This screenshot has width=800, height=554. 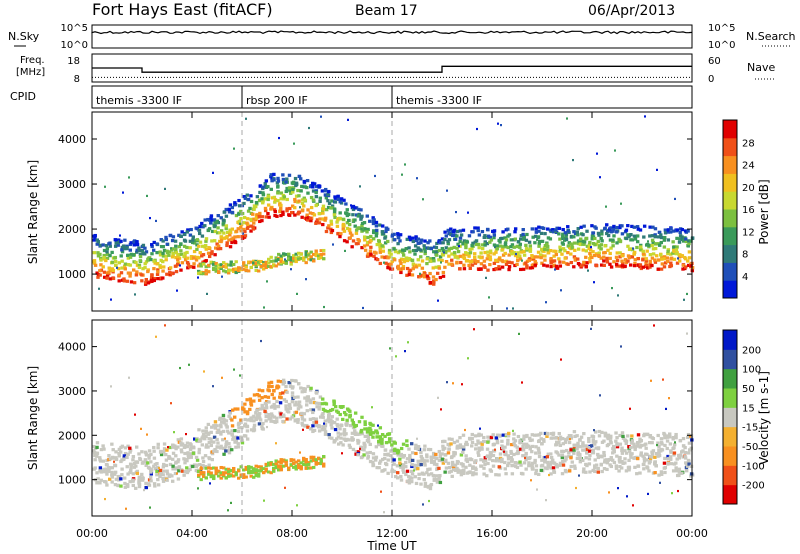 I want to click on power-colorbar-tick-label: 28, so click(x=748, y=143).